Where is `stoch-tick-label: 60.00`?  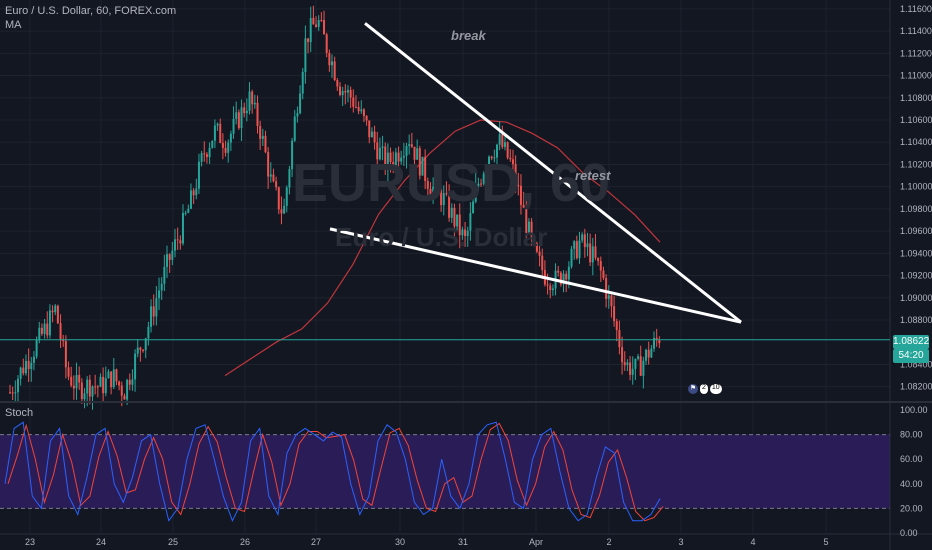 stoch-tick-label: 60.00 is located at coordinates (911, 459).